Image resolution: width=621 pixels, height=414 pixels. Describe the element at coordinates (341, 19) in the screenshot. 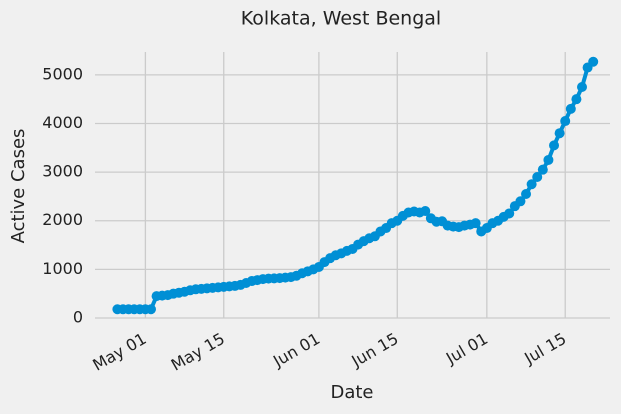

I see `chart-title: Kolkata, West Bengal` at that location.